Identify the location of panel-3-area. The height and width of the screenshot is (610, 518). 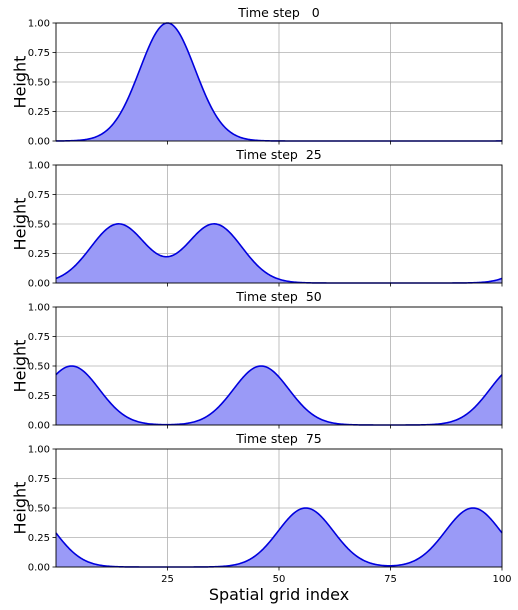
(279, 537).